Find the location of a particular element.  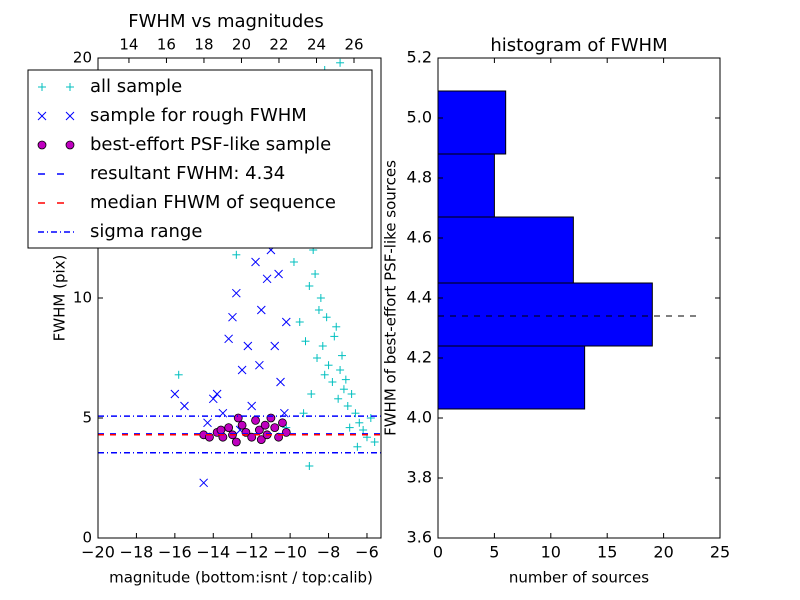

x2-tick-label: 22 is located at coordinates (278, 45).